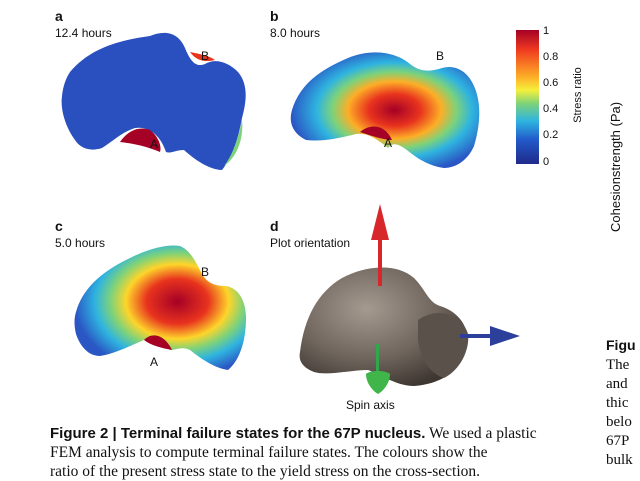 The width and height of the screenshot is (640, 481). Describe the element at coordinates (59, 16) in the screenshot. I see `panel-a-label: a` at that location.